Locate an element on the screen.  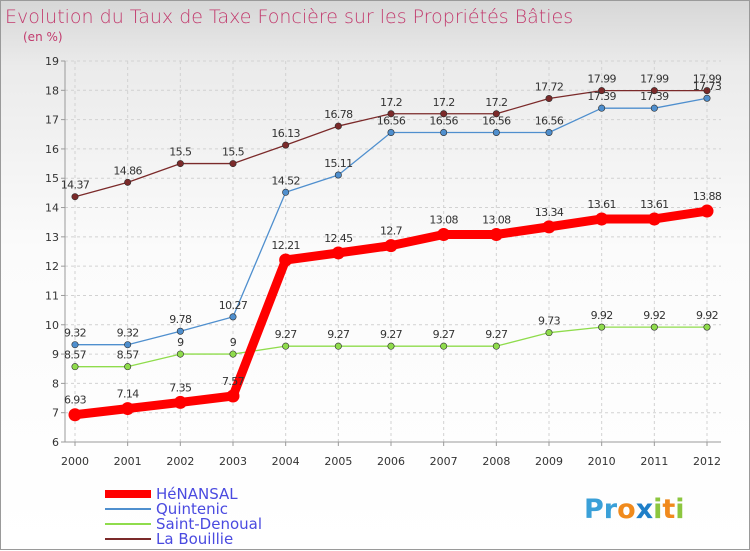
data-label: 16.78 is located at coordinates (338, 114).